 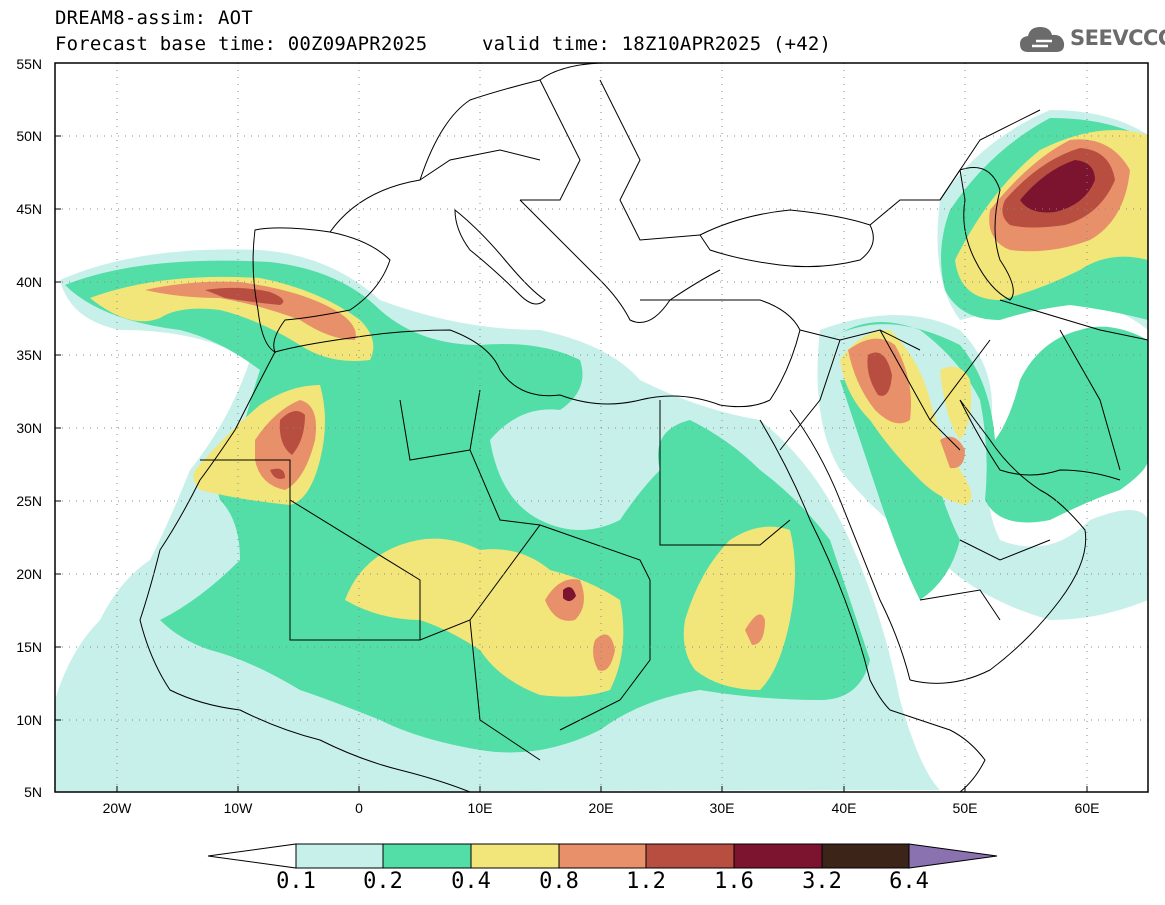 What do you see at coordinates (241, 44) in the screenshot?
I see `forecast-base-time: Forecast base time: 00Z09APR2025` at bounding box center [241, 44].